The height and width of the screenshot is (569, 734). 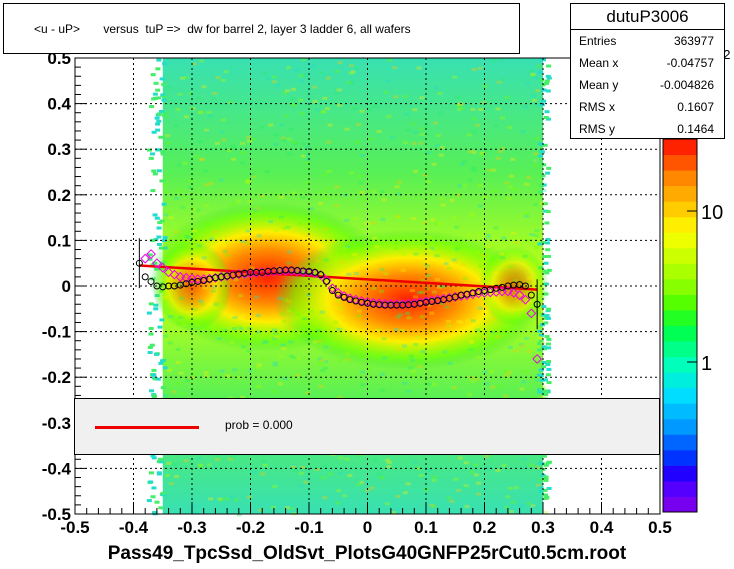 What do you see at coordinates (693, 41) in the screenshot?
I see `stats-value: 363977` at bounding box center [693, 41].